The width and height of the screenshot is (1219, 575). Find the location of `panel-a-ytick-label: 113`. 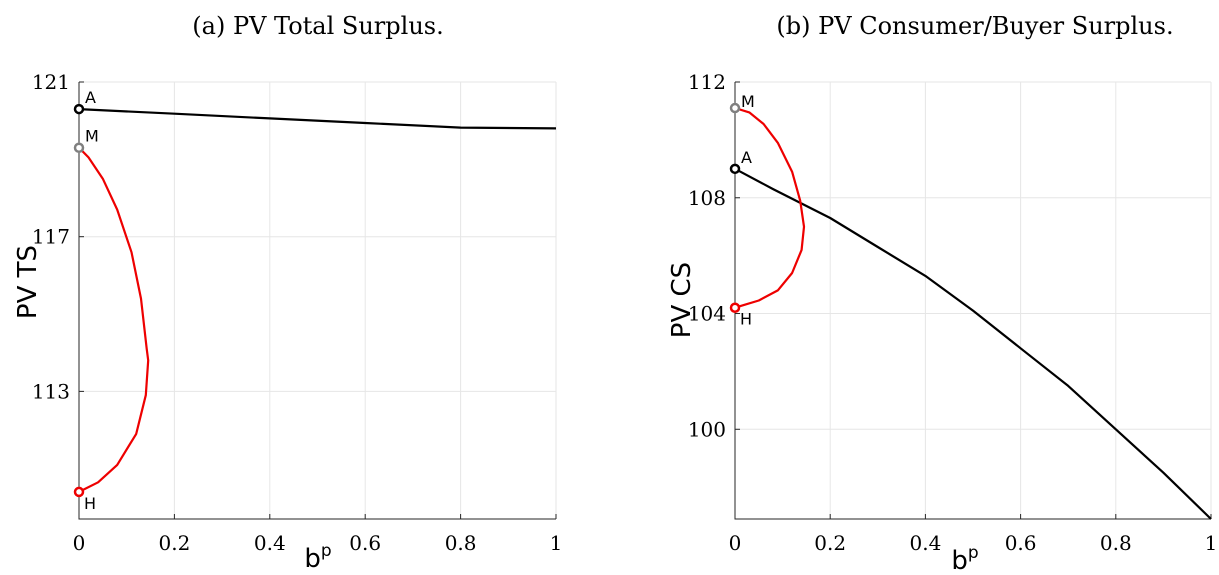

panel-a-ytick-label: 113 is located at coordinates (51, 391).